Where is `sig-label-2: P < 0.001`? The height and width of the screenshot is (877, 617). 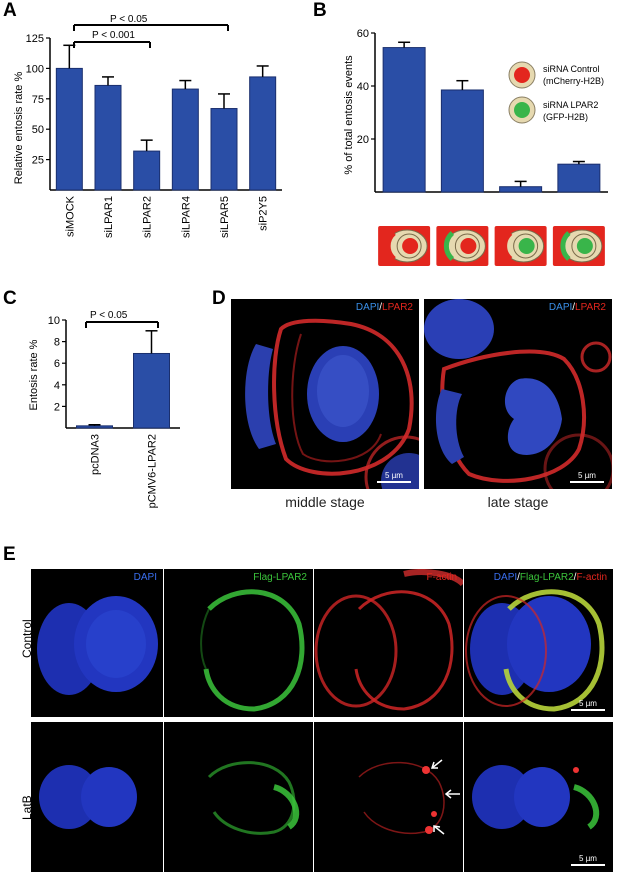
sig-label-2: P < 0.001 is located at coordinates (113, 35).